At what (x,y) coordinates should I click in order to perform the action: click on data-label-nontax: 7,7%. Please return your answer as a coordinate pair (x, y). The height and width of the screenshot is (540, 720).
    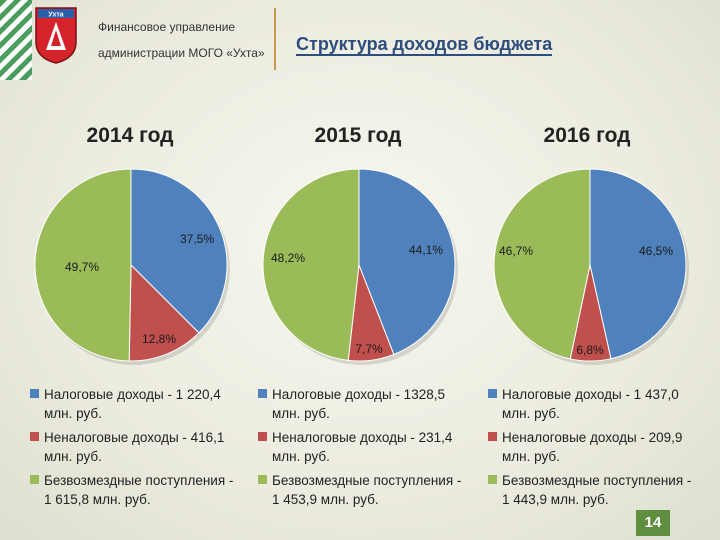
    Looking at the image, I should click on (369, 349).